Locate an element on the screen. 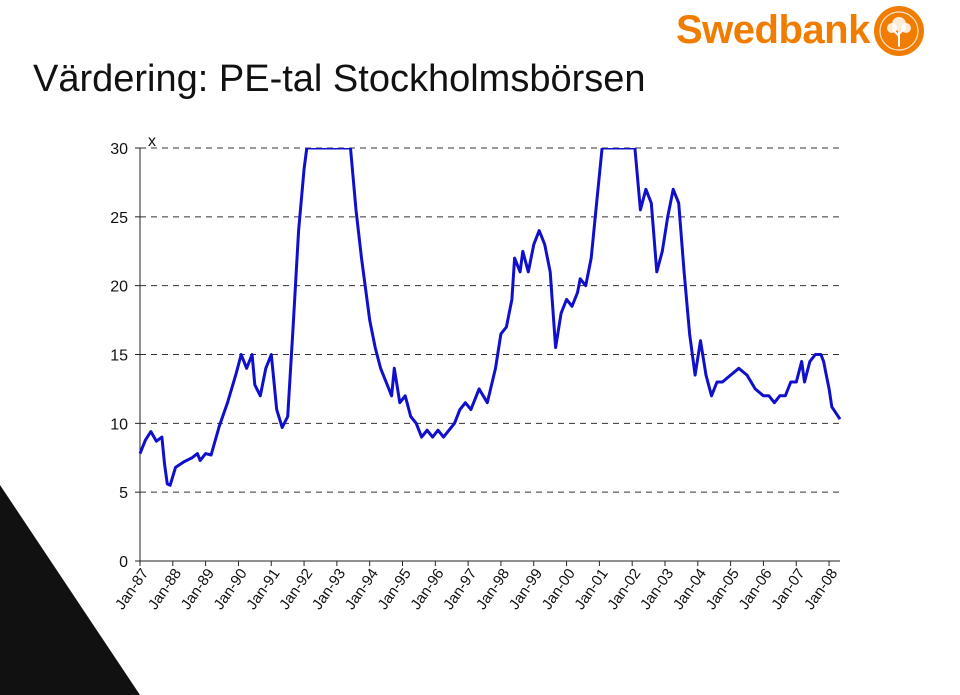  x-tick-label: Jan-04 is located at coordinates (690, 589).